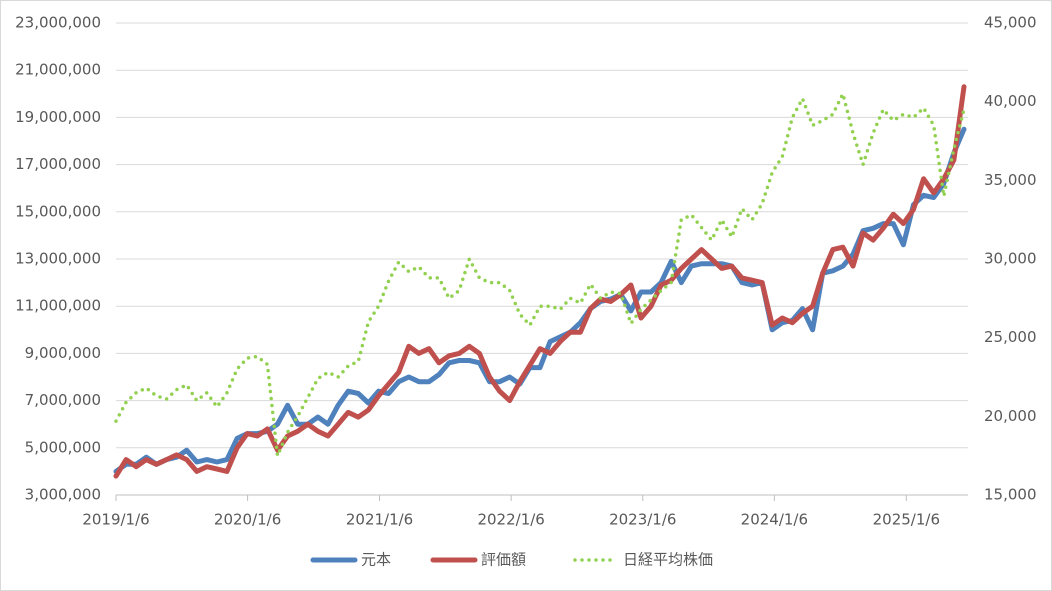  What do you see at coordinates (376, 560) in the screenshot?
I see `legend-label: 元本` at bounding box center [376, 560].